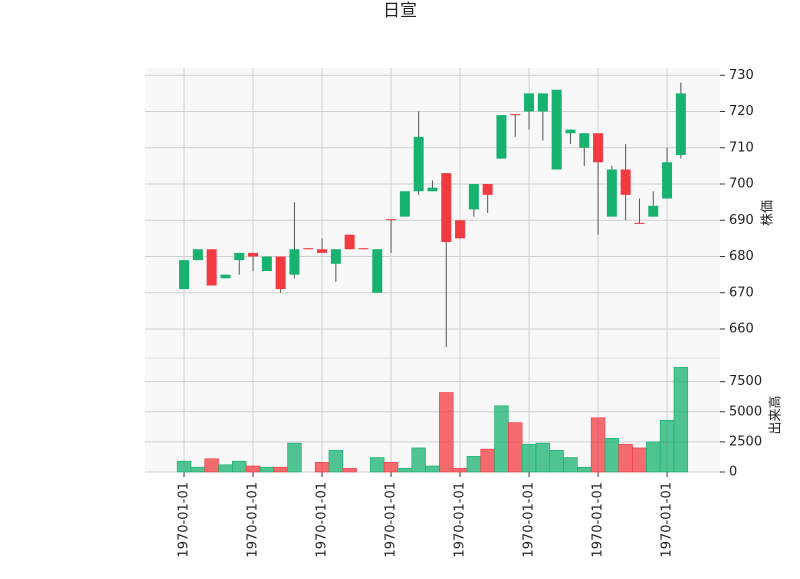 This screenshot has height=579, width=800. What do you see at coordinates (768, 213) in the screenshot?
I see `y-axis-label: 株価` at bounding box center [768, 213].